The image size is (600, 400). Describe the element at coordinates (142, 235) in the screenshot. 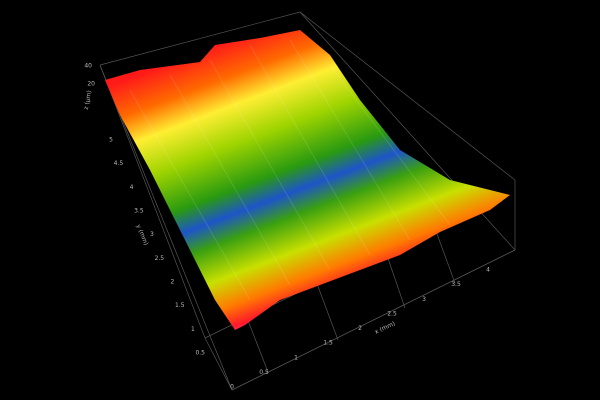

I see `y-axis-label: y (mm)` at that location.